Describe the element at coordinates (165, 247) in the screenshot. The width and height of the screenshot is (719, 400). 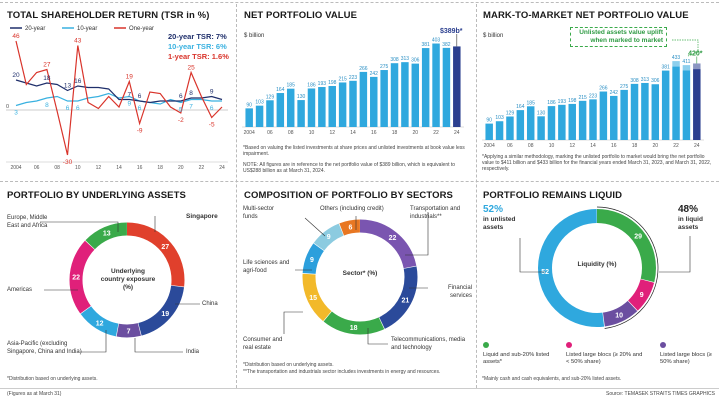
I see `segment-value-label: 27` at that location.